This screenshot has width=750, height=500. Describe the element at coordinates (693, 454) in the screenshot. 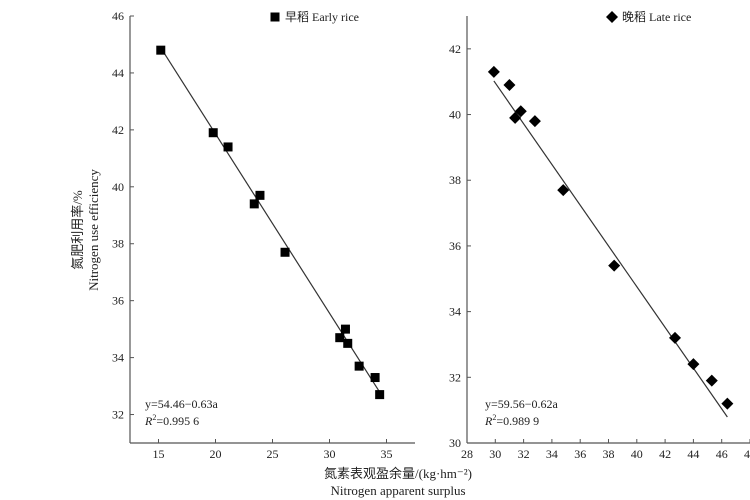

I see `x-tick-label: 44` at that location.